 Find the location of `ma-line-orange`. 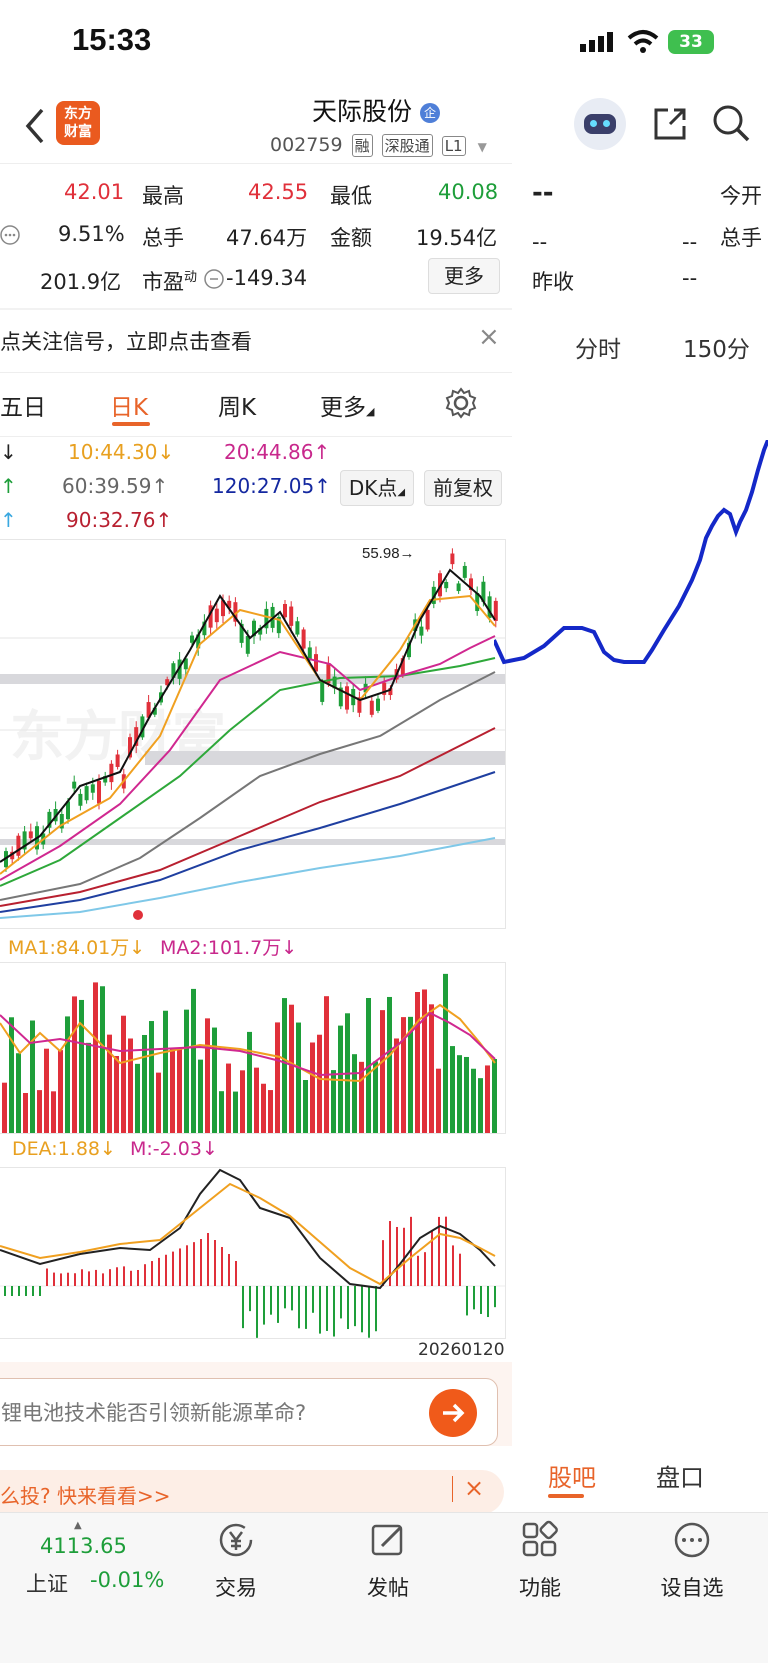

ma-line-orange is located at coordinates (248, 734).